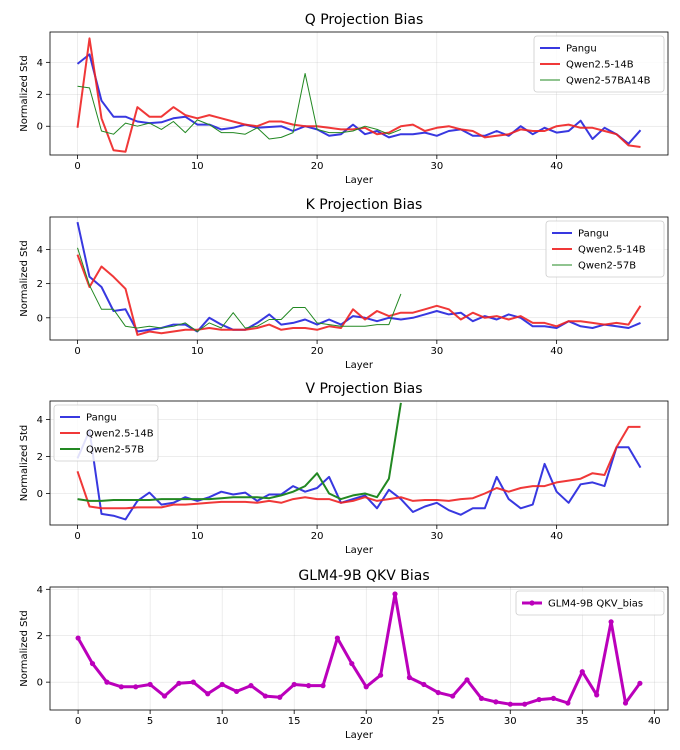 The width and height of the screenshot is (680, 750). I want to click on legend-label: Pangu, so click(101, 418).